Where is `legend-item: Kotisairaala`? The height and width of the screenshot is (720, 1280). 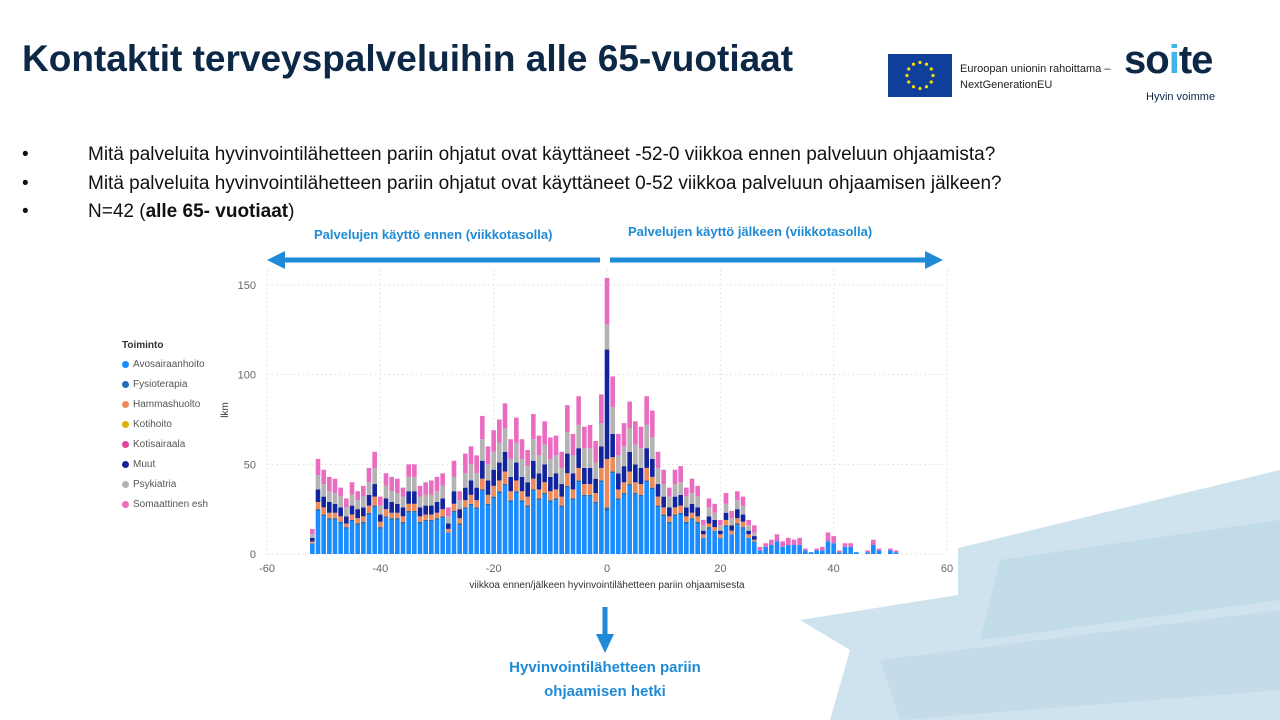 legend-item: Kotisairaala is located at coordinates (165, 449).